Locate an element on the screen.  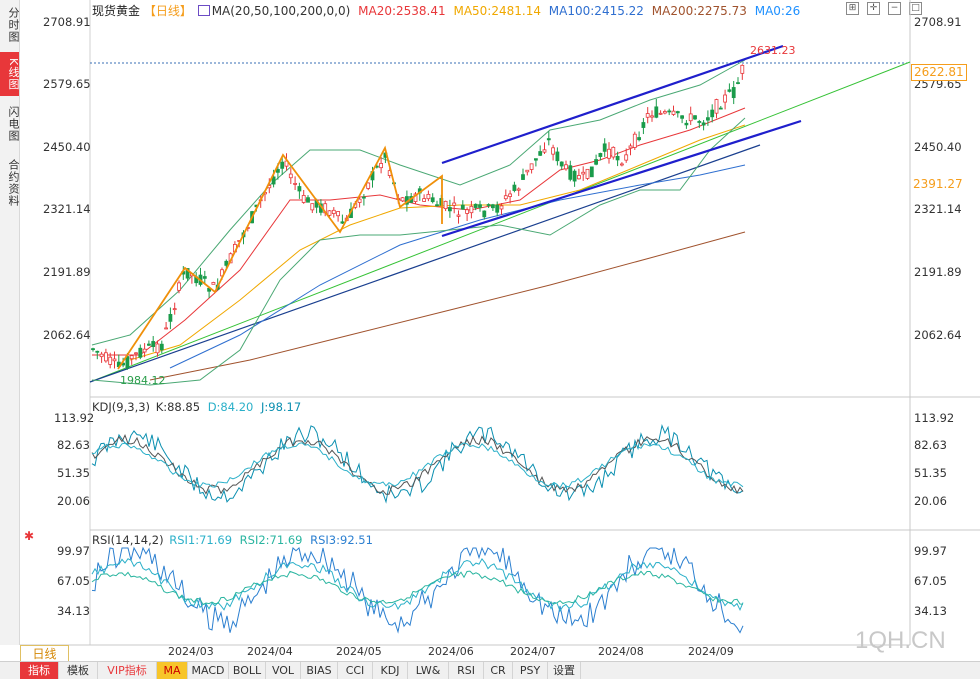
ma-settings-icon is located at coordinates (203, 10).